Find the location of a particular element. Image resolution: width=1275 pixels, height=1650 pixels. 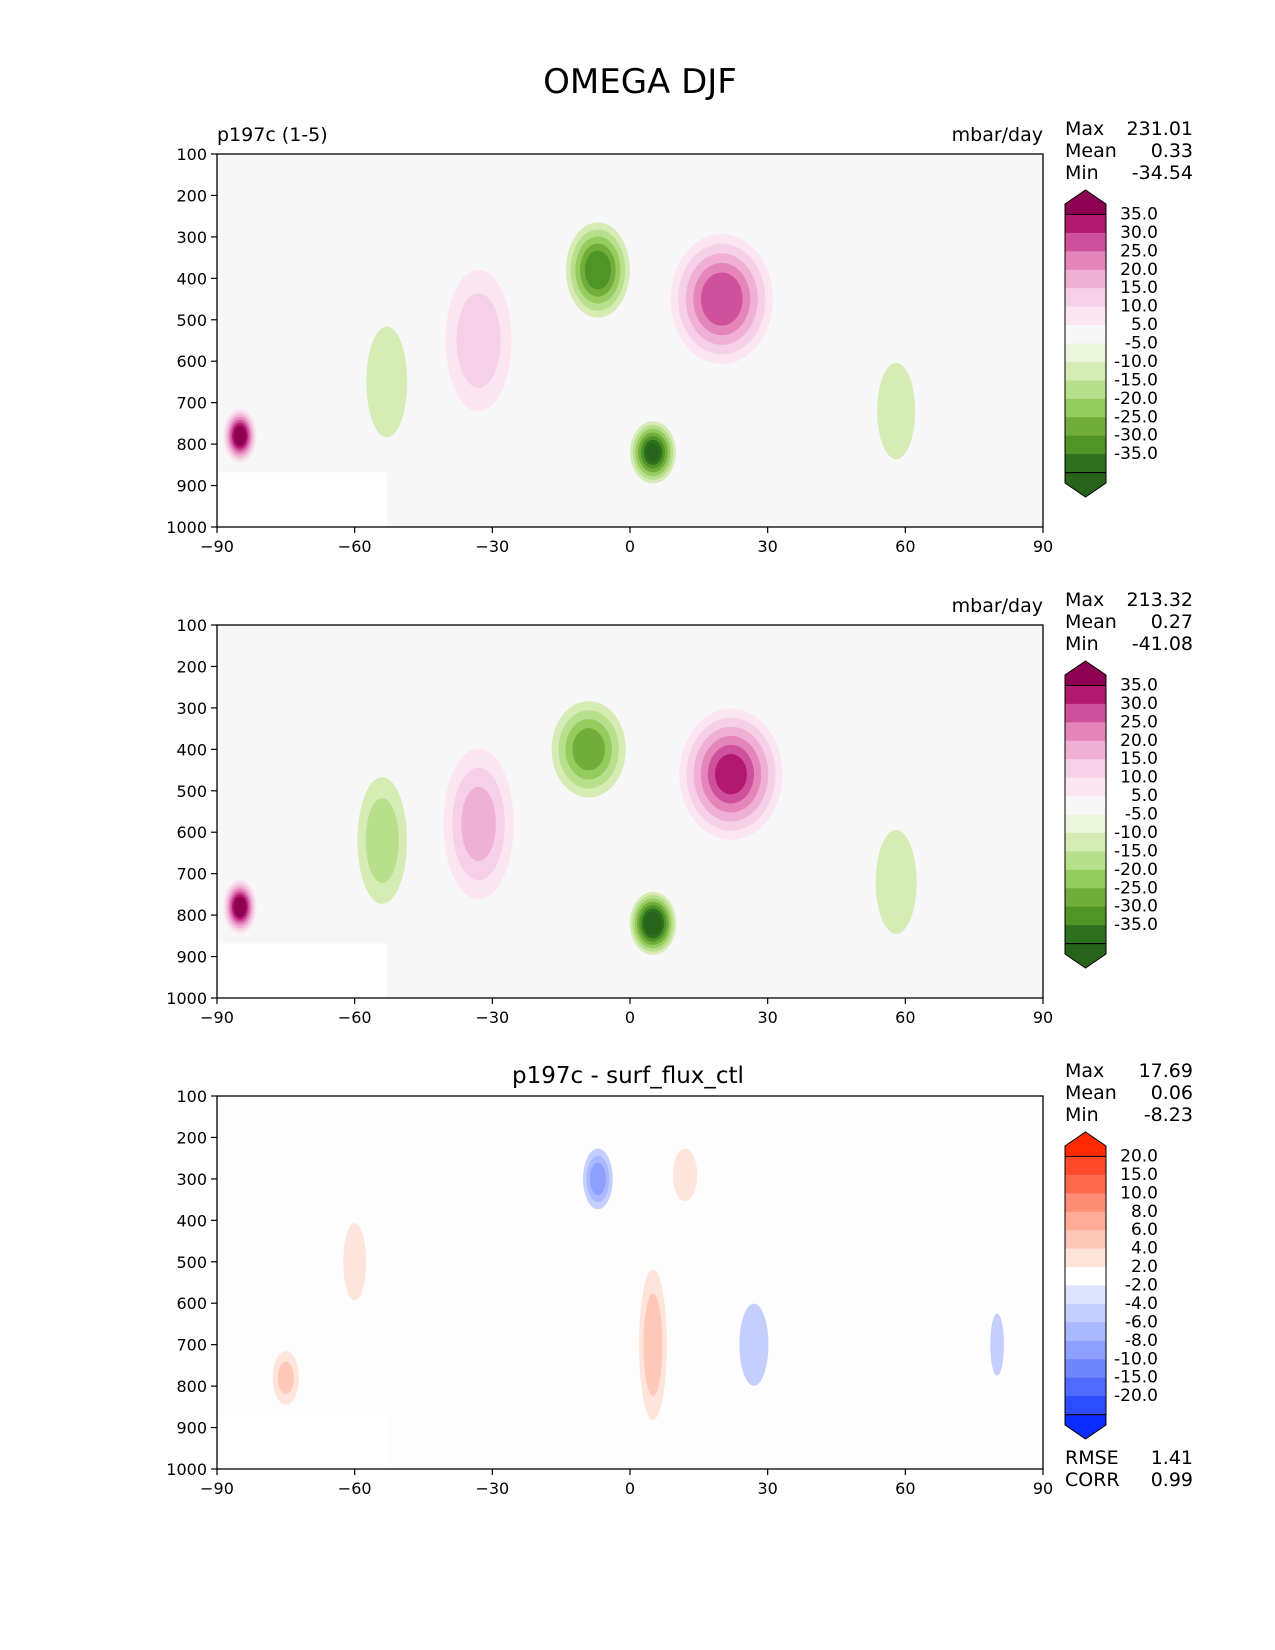

colorbar-frame is located at coordinates (1085, 1285).